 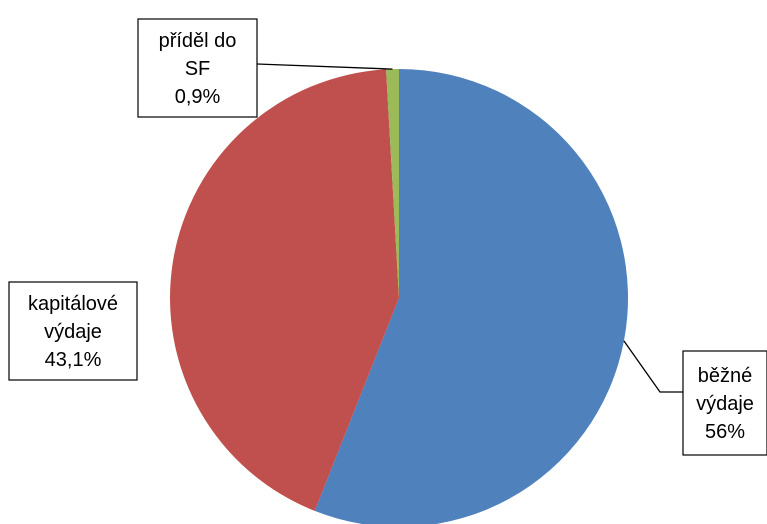 I want to click on data-label-line: SF, so click(x=198, y=69).